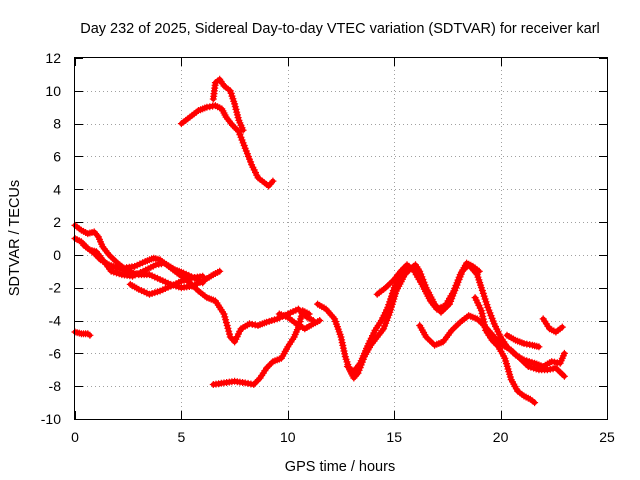 The height and width of the screenshot is (480, 640). Describe the element at coordinates (523, 341) in the screenshot. I see `series-arc-o` at that location.